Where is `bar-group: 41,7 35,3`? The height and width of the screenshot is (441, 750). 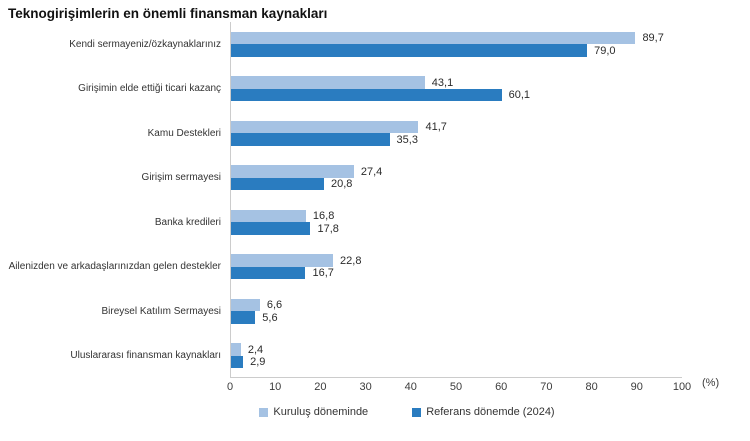 bar-group: 41,7 35,3 is located at coordinates (456, 133).